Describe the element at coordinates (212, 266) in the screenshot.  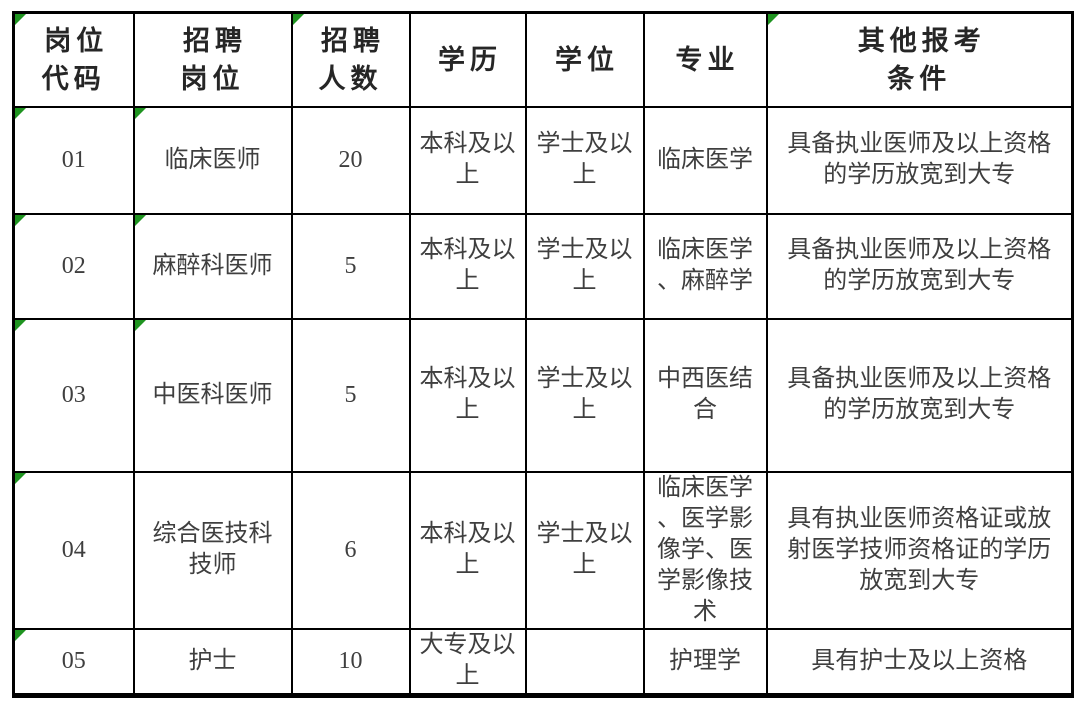
I see `cell-position-title: 麻醉科医师` at that location.